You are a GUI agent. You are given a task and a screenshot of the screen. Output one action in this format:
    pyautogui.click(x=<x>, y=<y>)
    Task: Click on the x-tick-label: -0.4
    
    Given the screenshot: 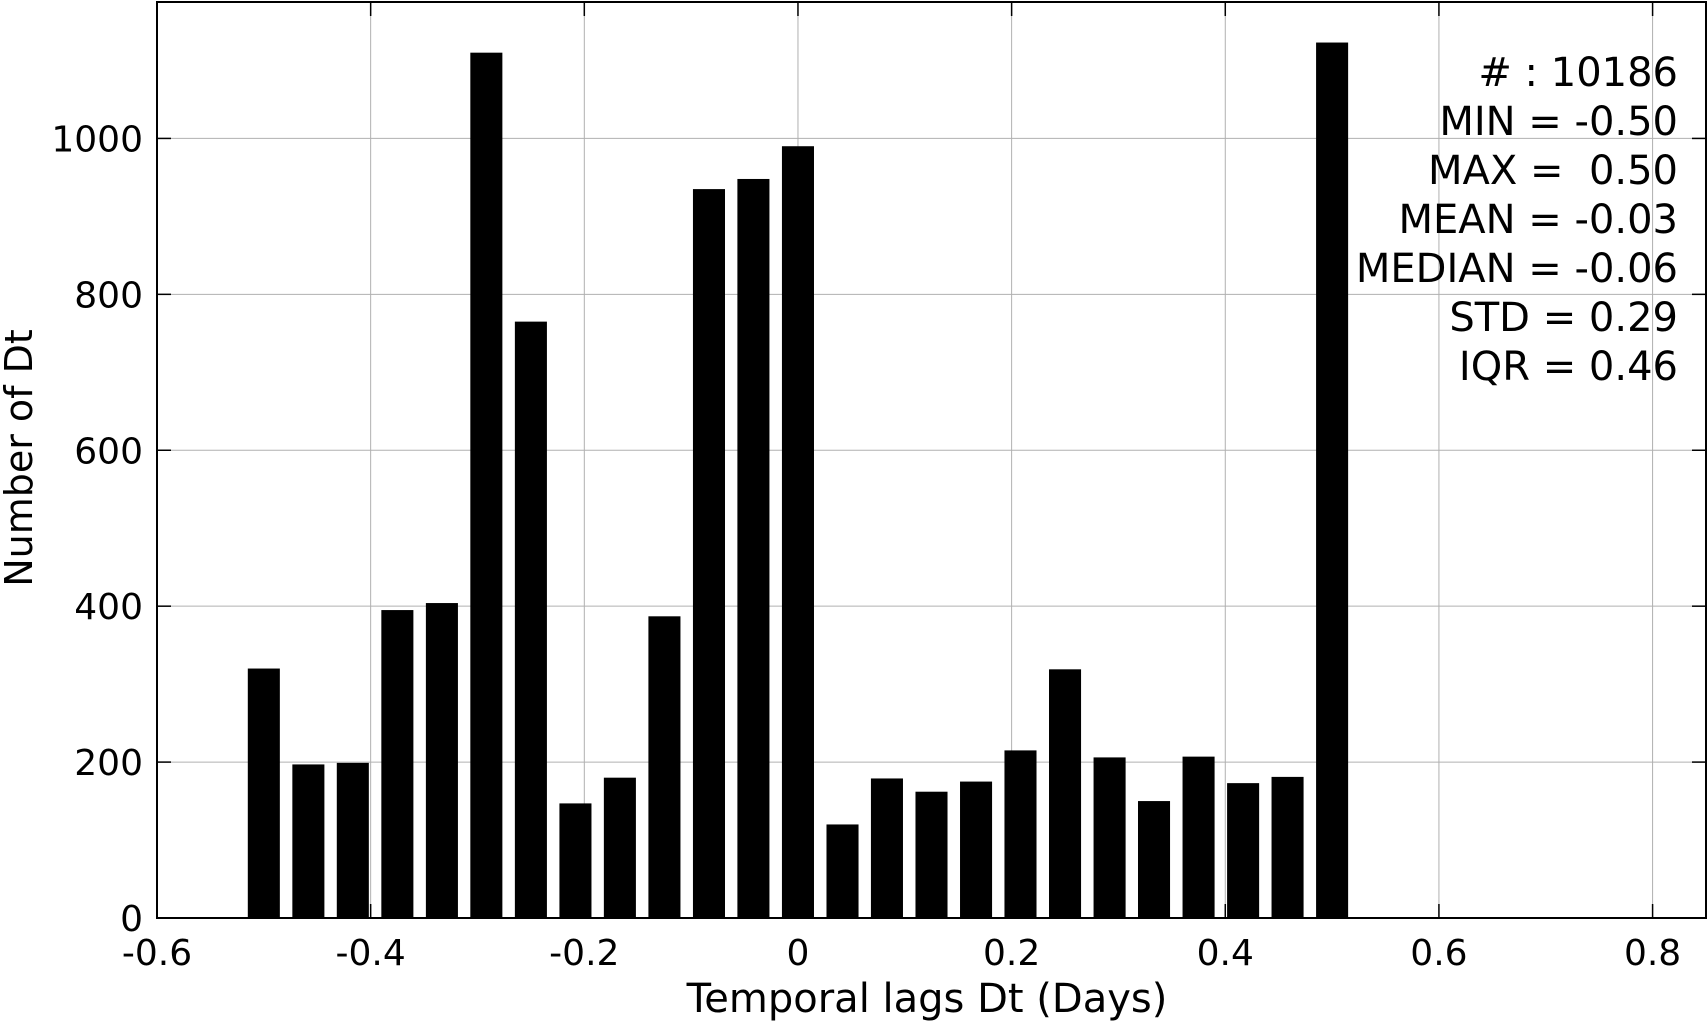 What is the action you would take?
    pyautogui.click(x=371, y=953)
    